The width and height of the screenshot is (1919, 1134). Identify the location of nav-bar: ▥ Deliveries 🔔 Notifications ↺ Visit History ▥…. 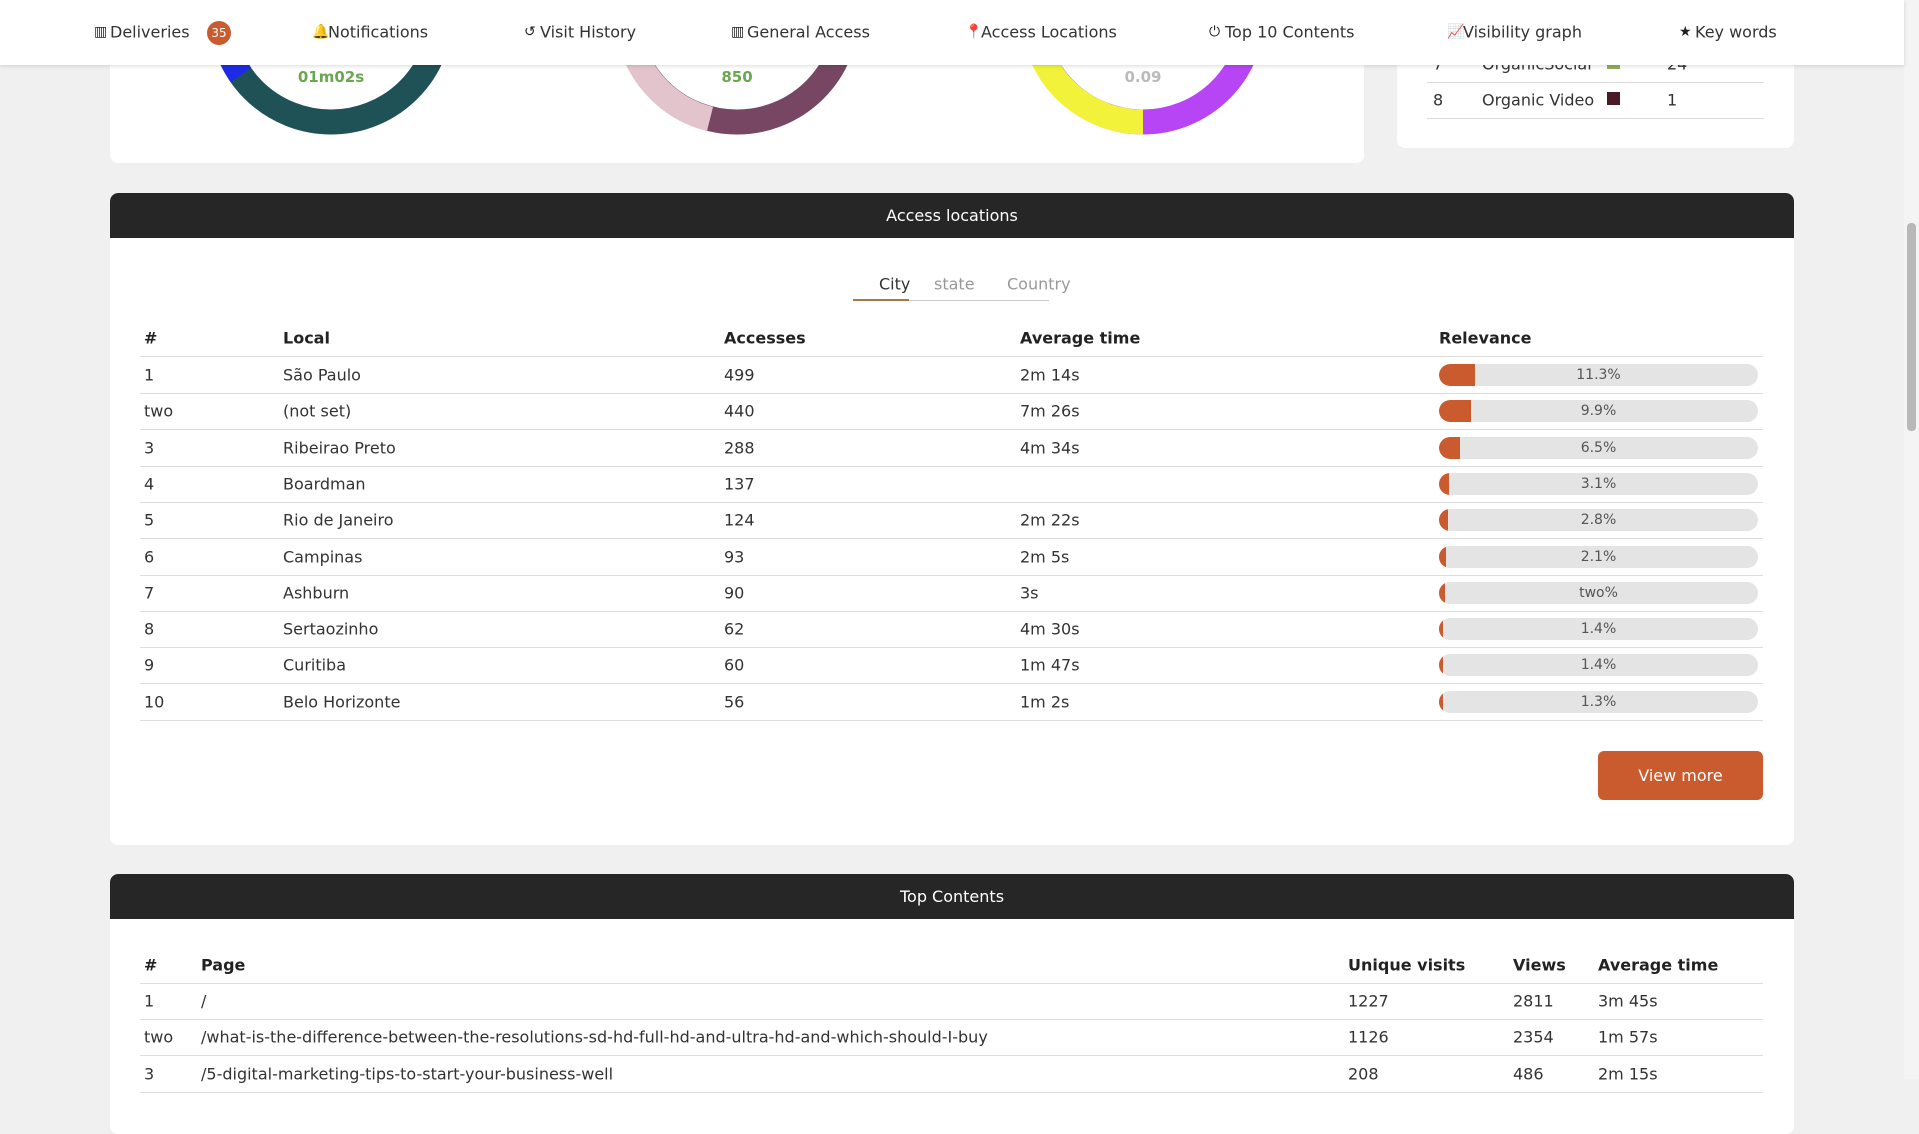
(952, 32).